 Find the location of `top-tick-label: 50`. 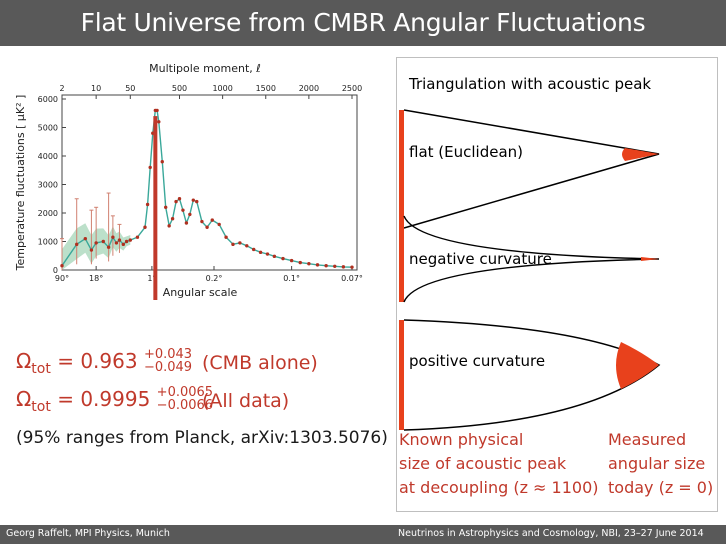

top-tick-label: 50 is located at coordinates (130, 88).